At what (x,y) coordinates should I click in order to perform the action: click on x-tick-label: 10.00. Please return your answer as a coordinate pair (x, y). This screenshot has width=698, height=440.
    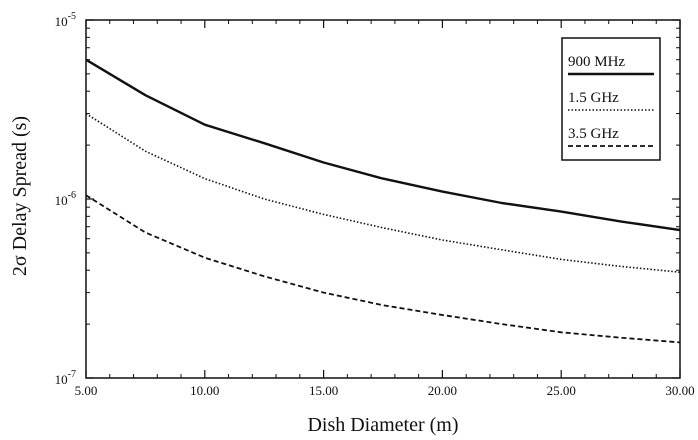
    Looking at the image, I should click on (204, 390).